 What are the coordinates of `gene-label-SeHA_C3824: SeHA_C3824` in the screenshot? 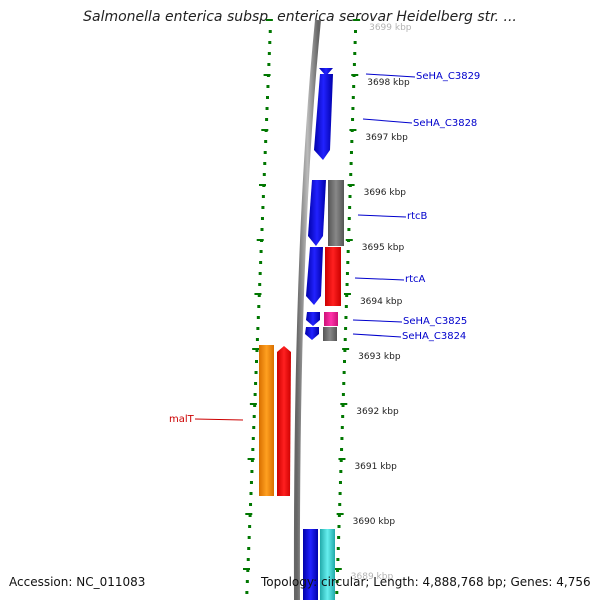 It's located at (434, 336).